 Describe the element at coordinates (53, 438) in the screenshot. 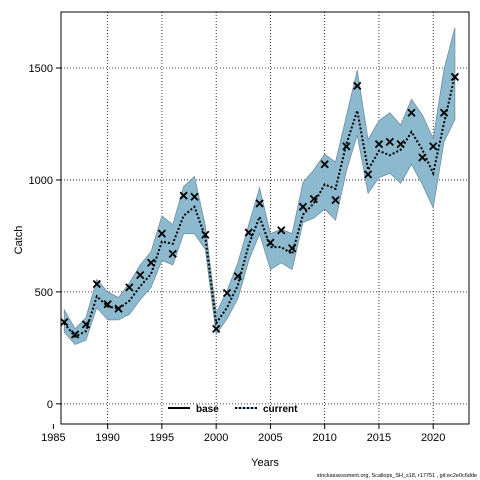

I see `x-tick-label: 1985` at that location.